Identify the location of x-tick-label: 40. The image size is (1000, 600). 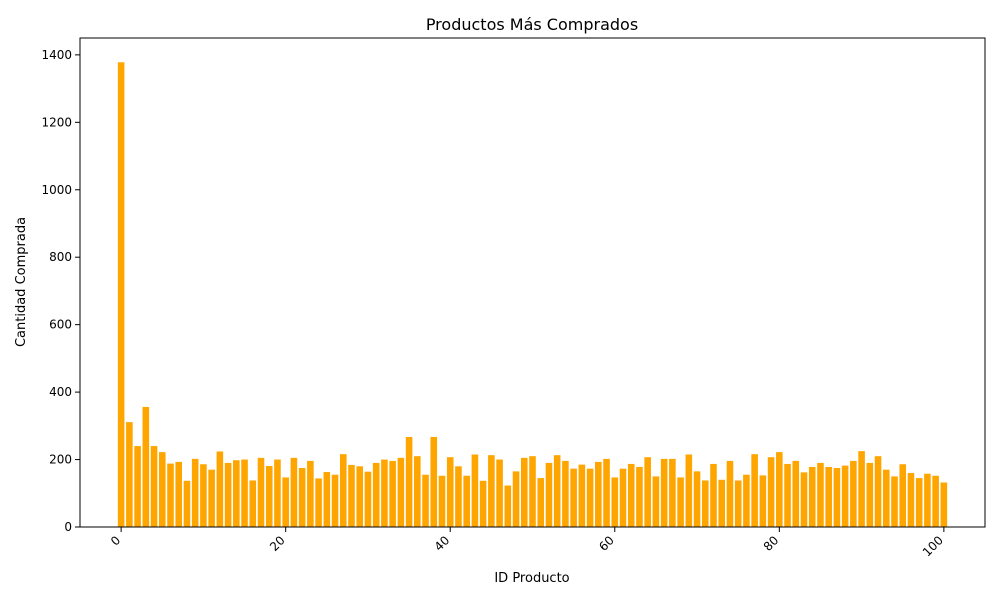
(442, 543).